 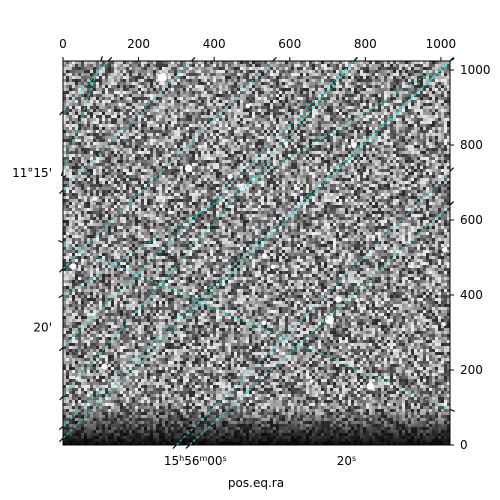 I want to click on top-tick-label: 200, so click(x=138, y=44).